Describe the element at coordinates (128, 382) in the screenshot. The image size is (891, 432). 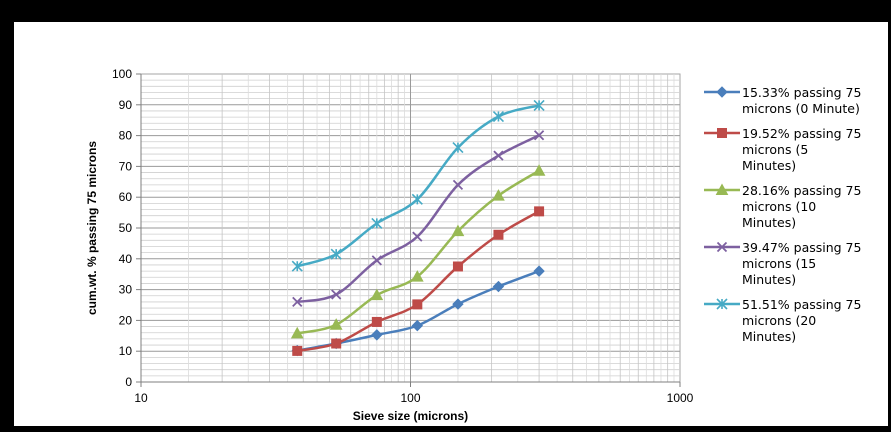
I see `y-tick-label: 0` at that location.